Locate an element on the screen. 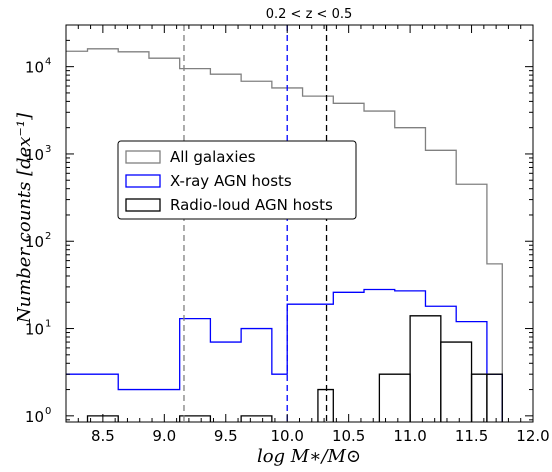  x-tick-label-7: 12.0 is located at coordinates (532, 436).